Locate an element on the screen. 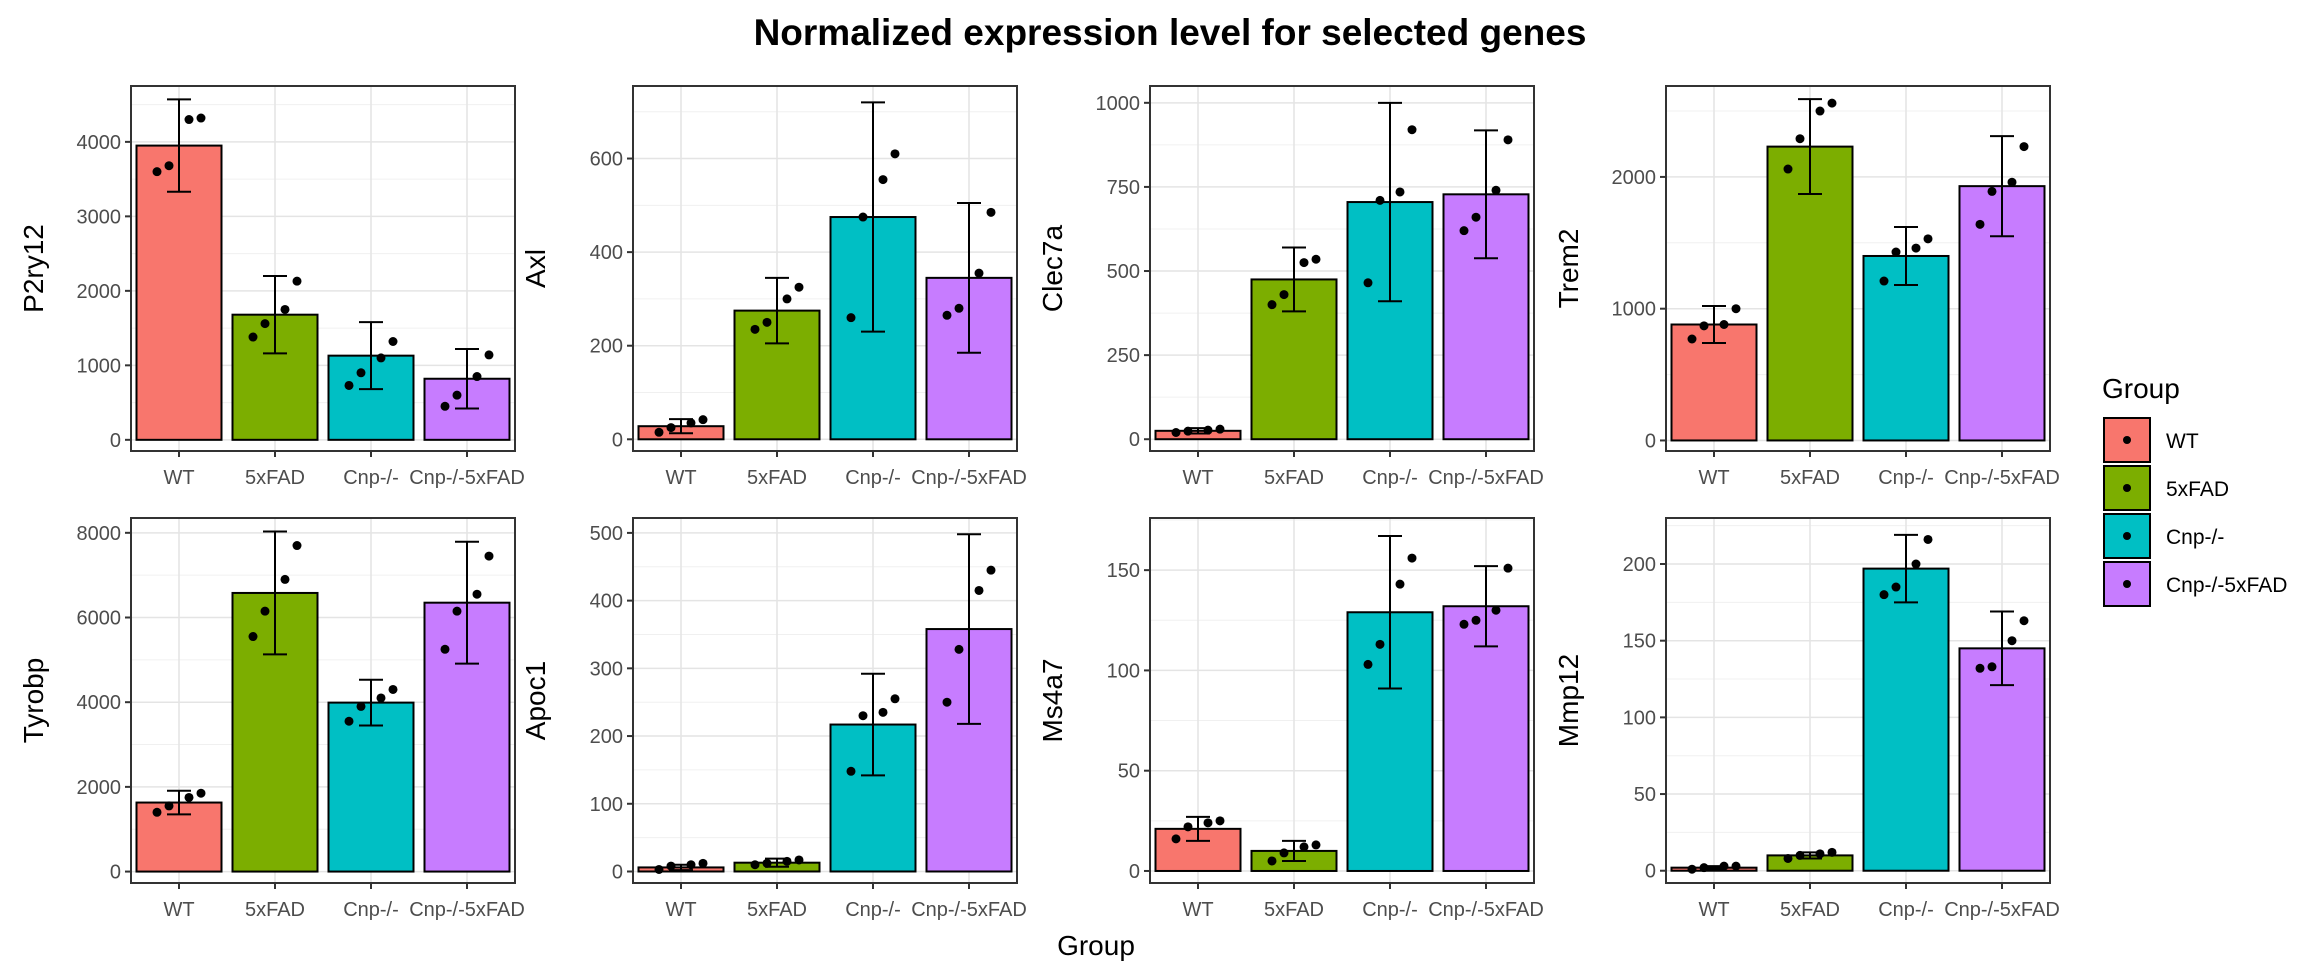 This screenshot has width=2318, height=980. y-tick-label: 1000 is located at coordinates (99, 366).